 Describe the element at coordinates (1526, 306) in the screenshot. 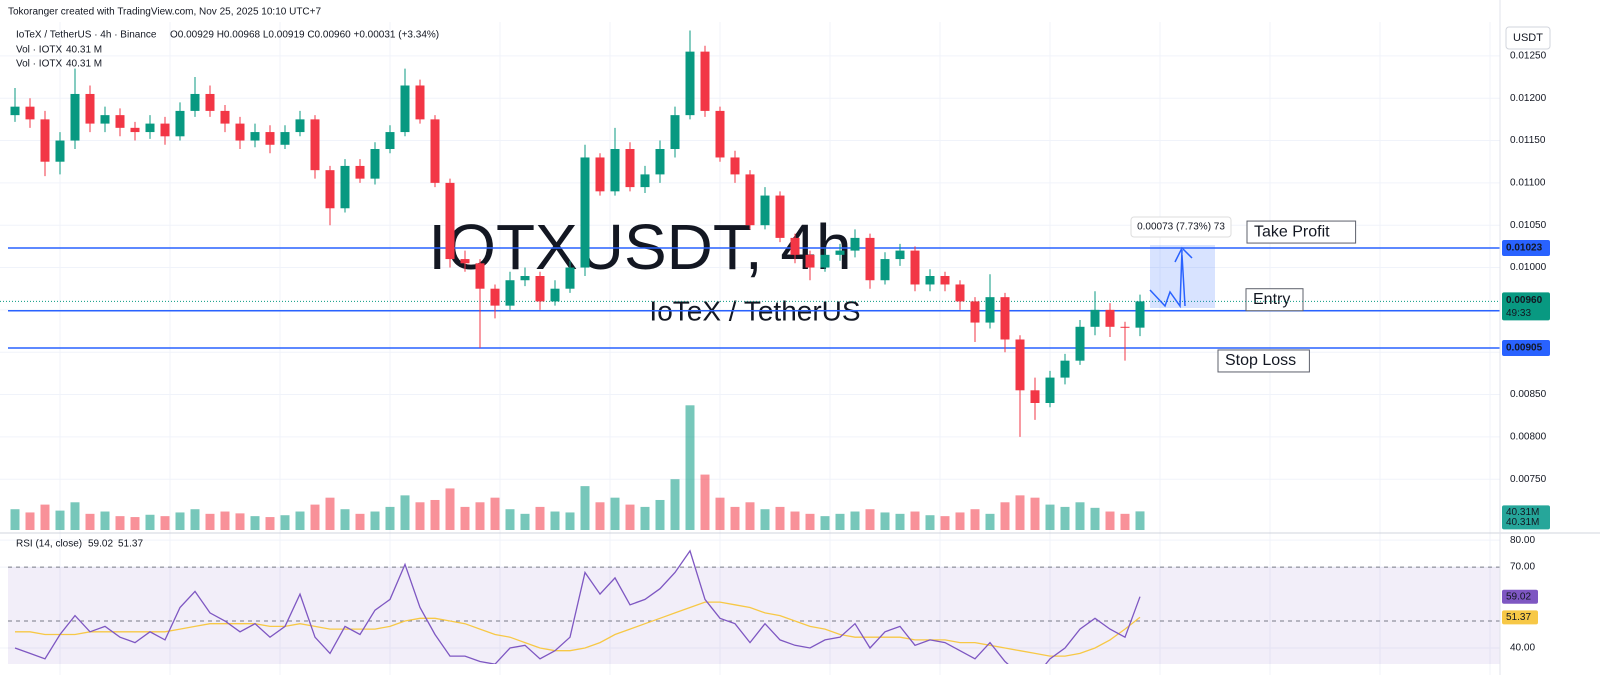

I see `last-price-tag` at that location.